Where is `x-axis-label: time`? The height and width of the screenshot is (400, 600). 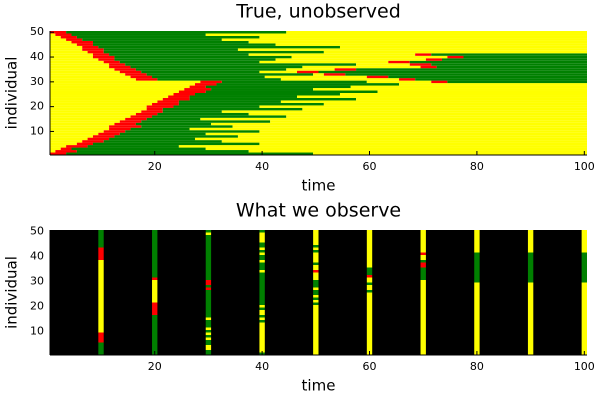 x-axis-label: time is located at coordinates (319, 186).